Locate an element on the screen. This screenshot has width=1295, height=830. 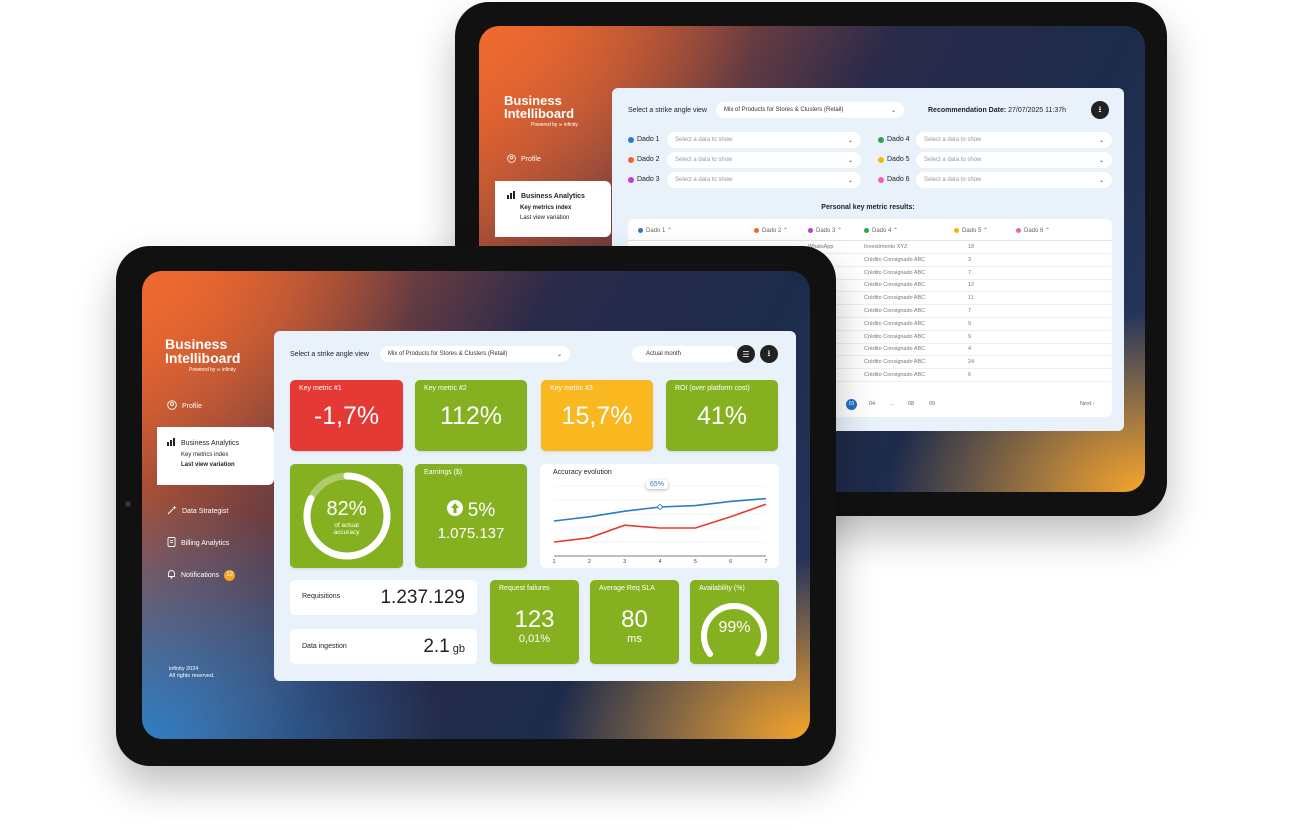
selector-label-3: Dado 3 is located at coordinates (644, 179).